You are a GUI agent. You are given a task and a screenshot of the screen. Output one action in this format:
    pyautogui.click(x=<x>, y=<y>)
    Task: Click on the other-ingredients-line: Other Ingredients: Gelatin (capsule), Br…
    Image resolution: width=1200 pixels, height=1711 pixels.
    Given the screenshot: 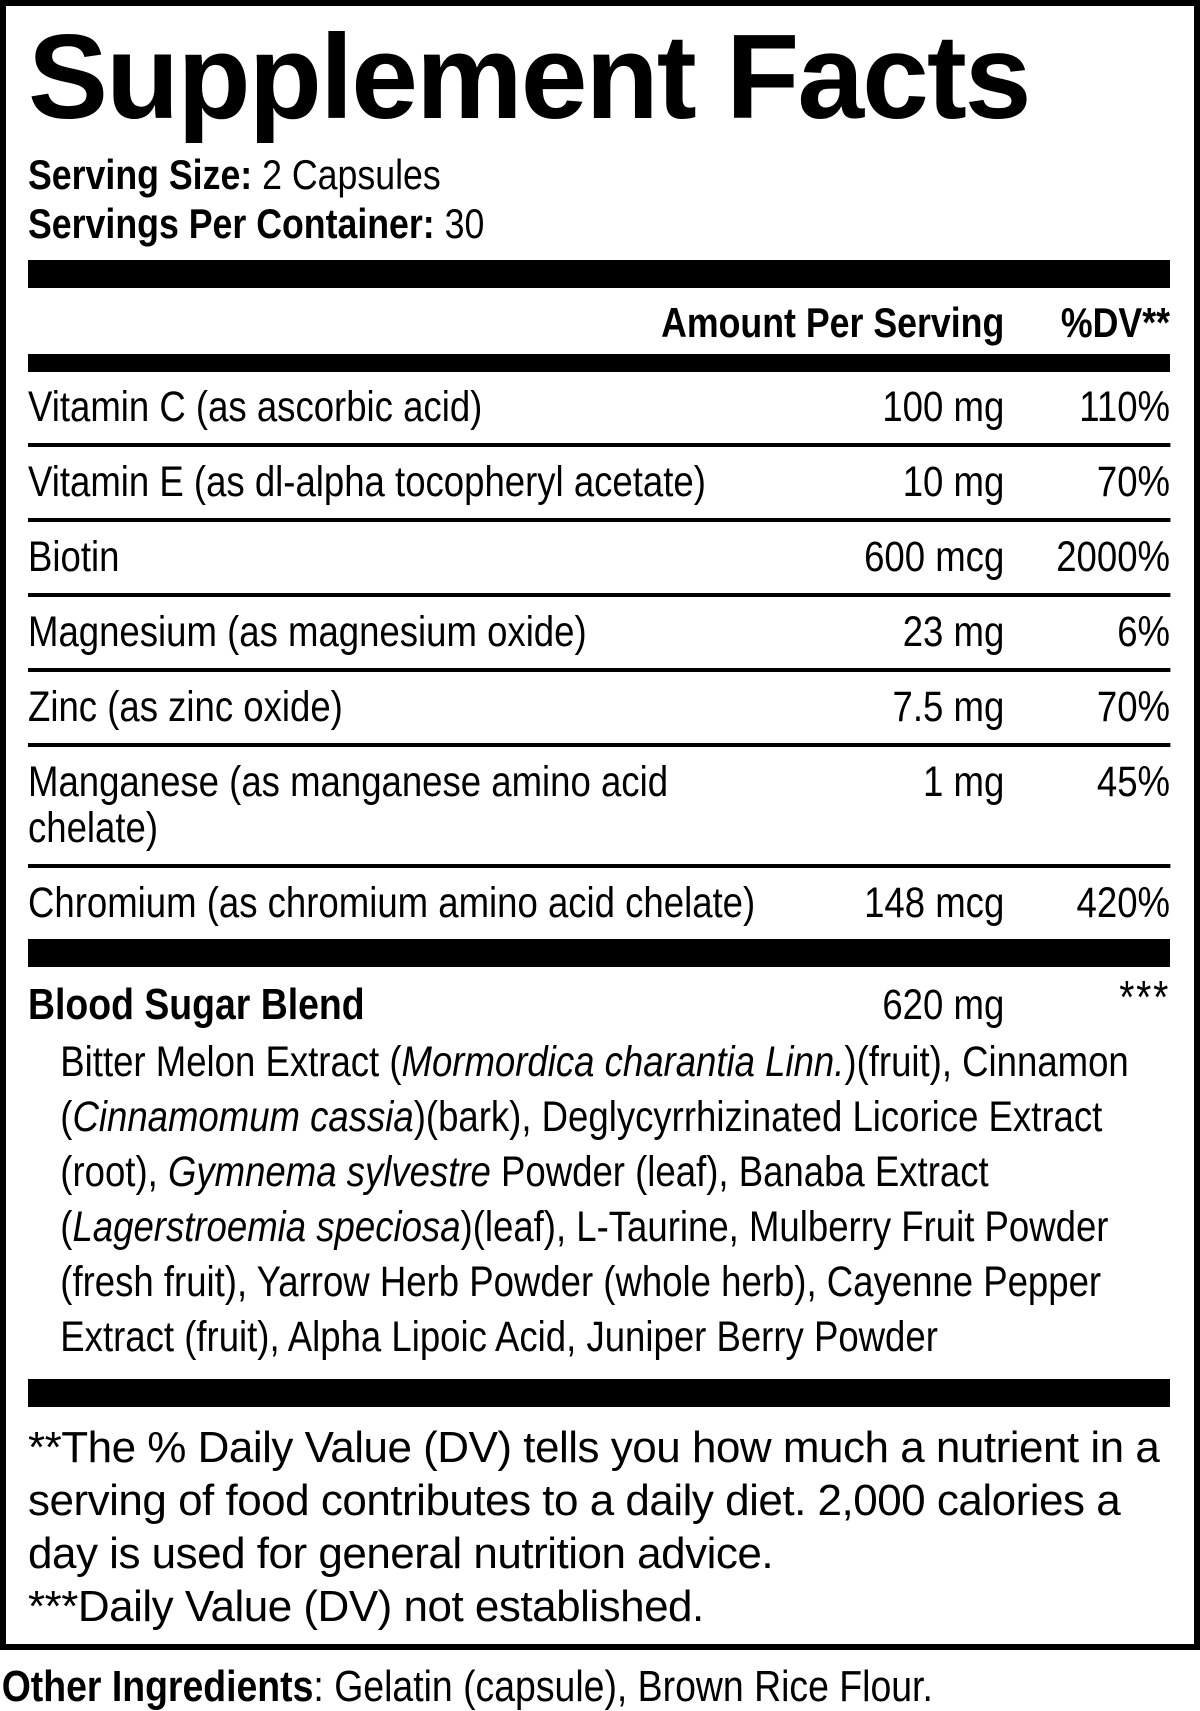 What is the action you would take?
    pyautogui.click(x=601, y=1686)
    